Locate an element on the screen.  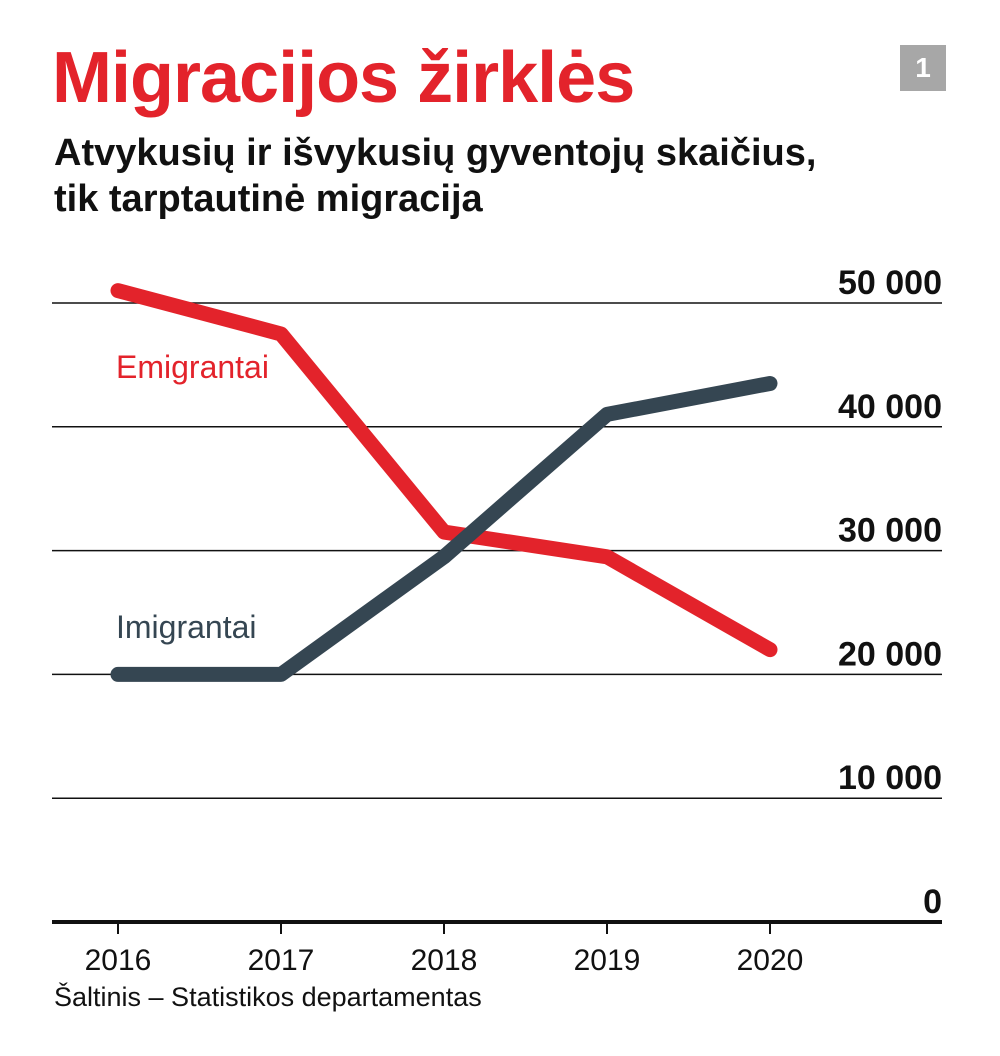
x-tick-labels: 2016 2017 2018 2019 2020 is located at coordinates (444, 960).